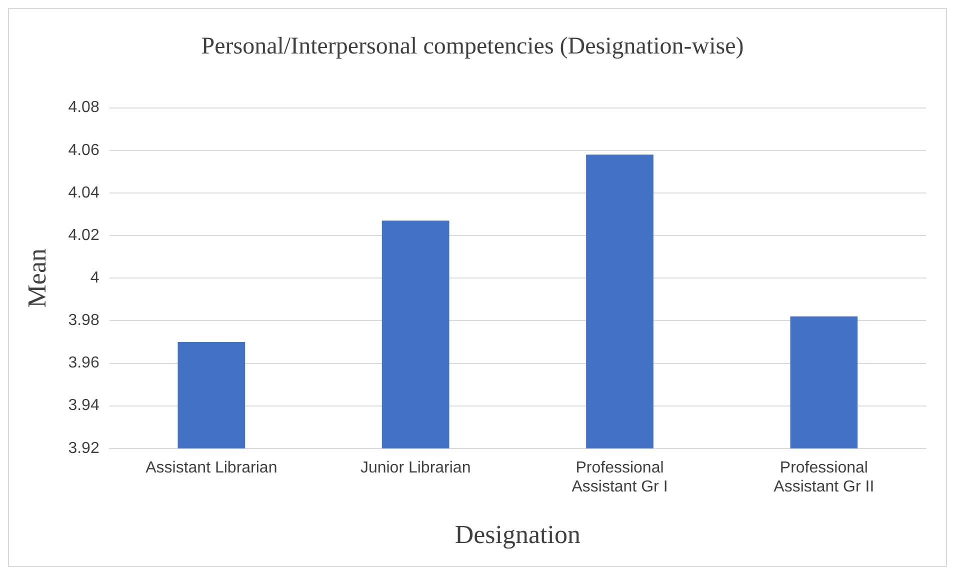  Describe the element at coordinates (84, 150) in the screenshot. I see `y-tick-label: 4.06` at that location.